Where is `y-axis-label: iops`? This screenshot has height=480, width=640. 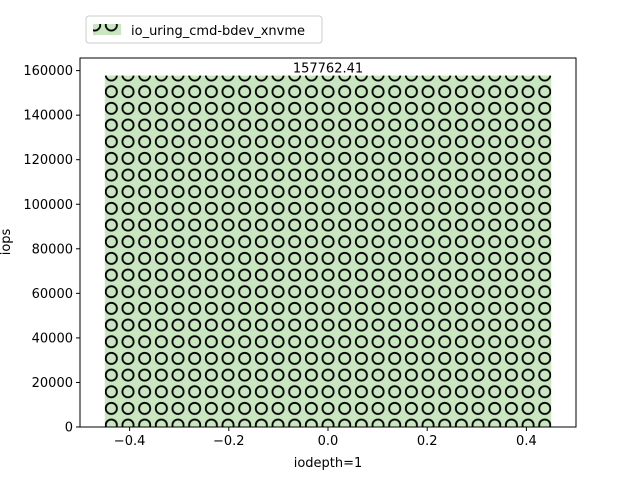
y-axis-label: iops is located at coordinates (7, 241).